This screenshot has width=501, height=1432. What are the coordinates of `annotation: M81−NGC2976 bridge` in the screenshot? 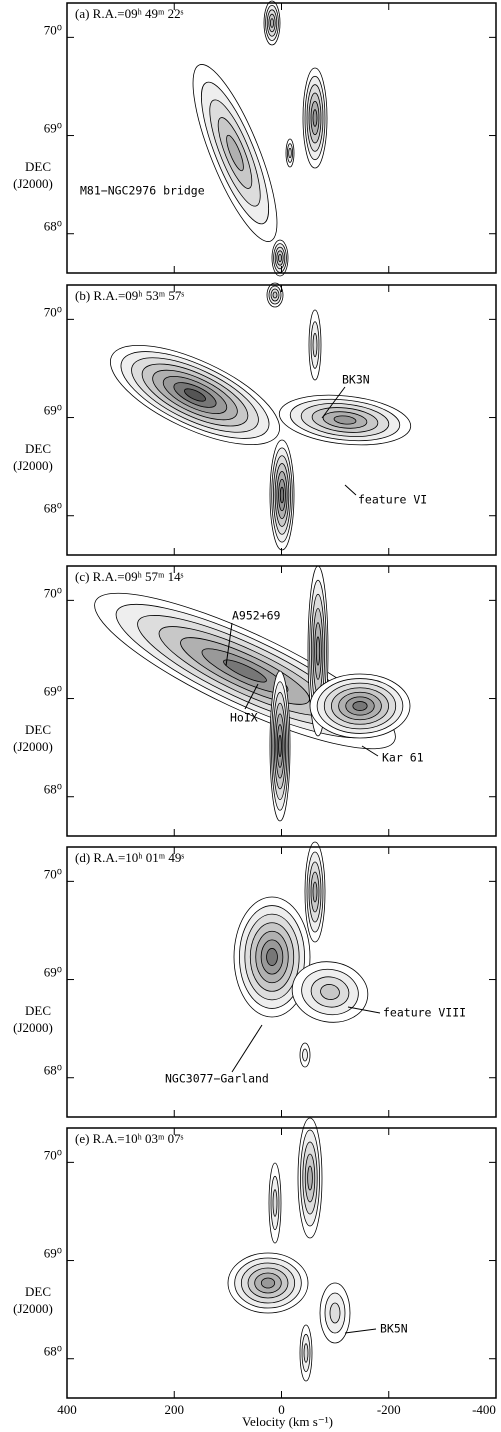 It's located at (142, 191).